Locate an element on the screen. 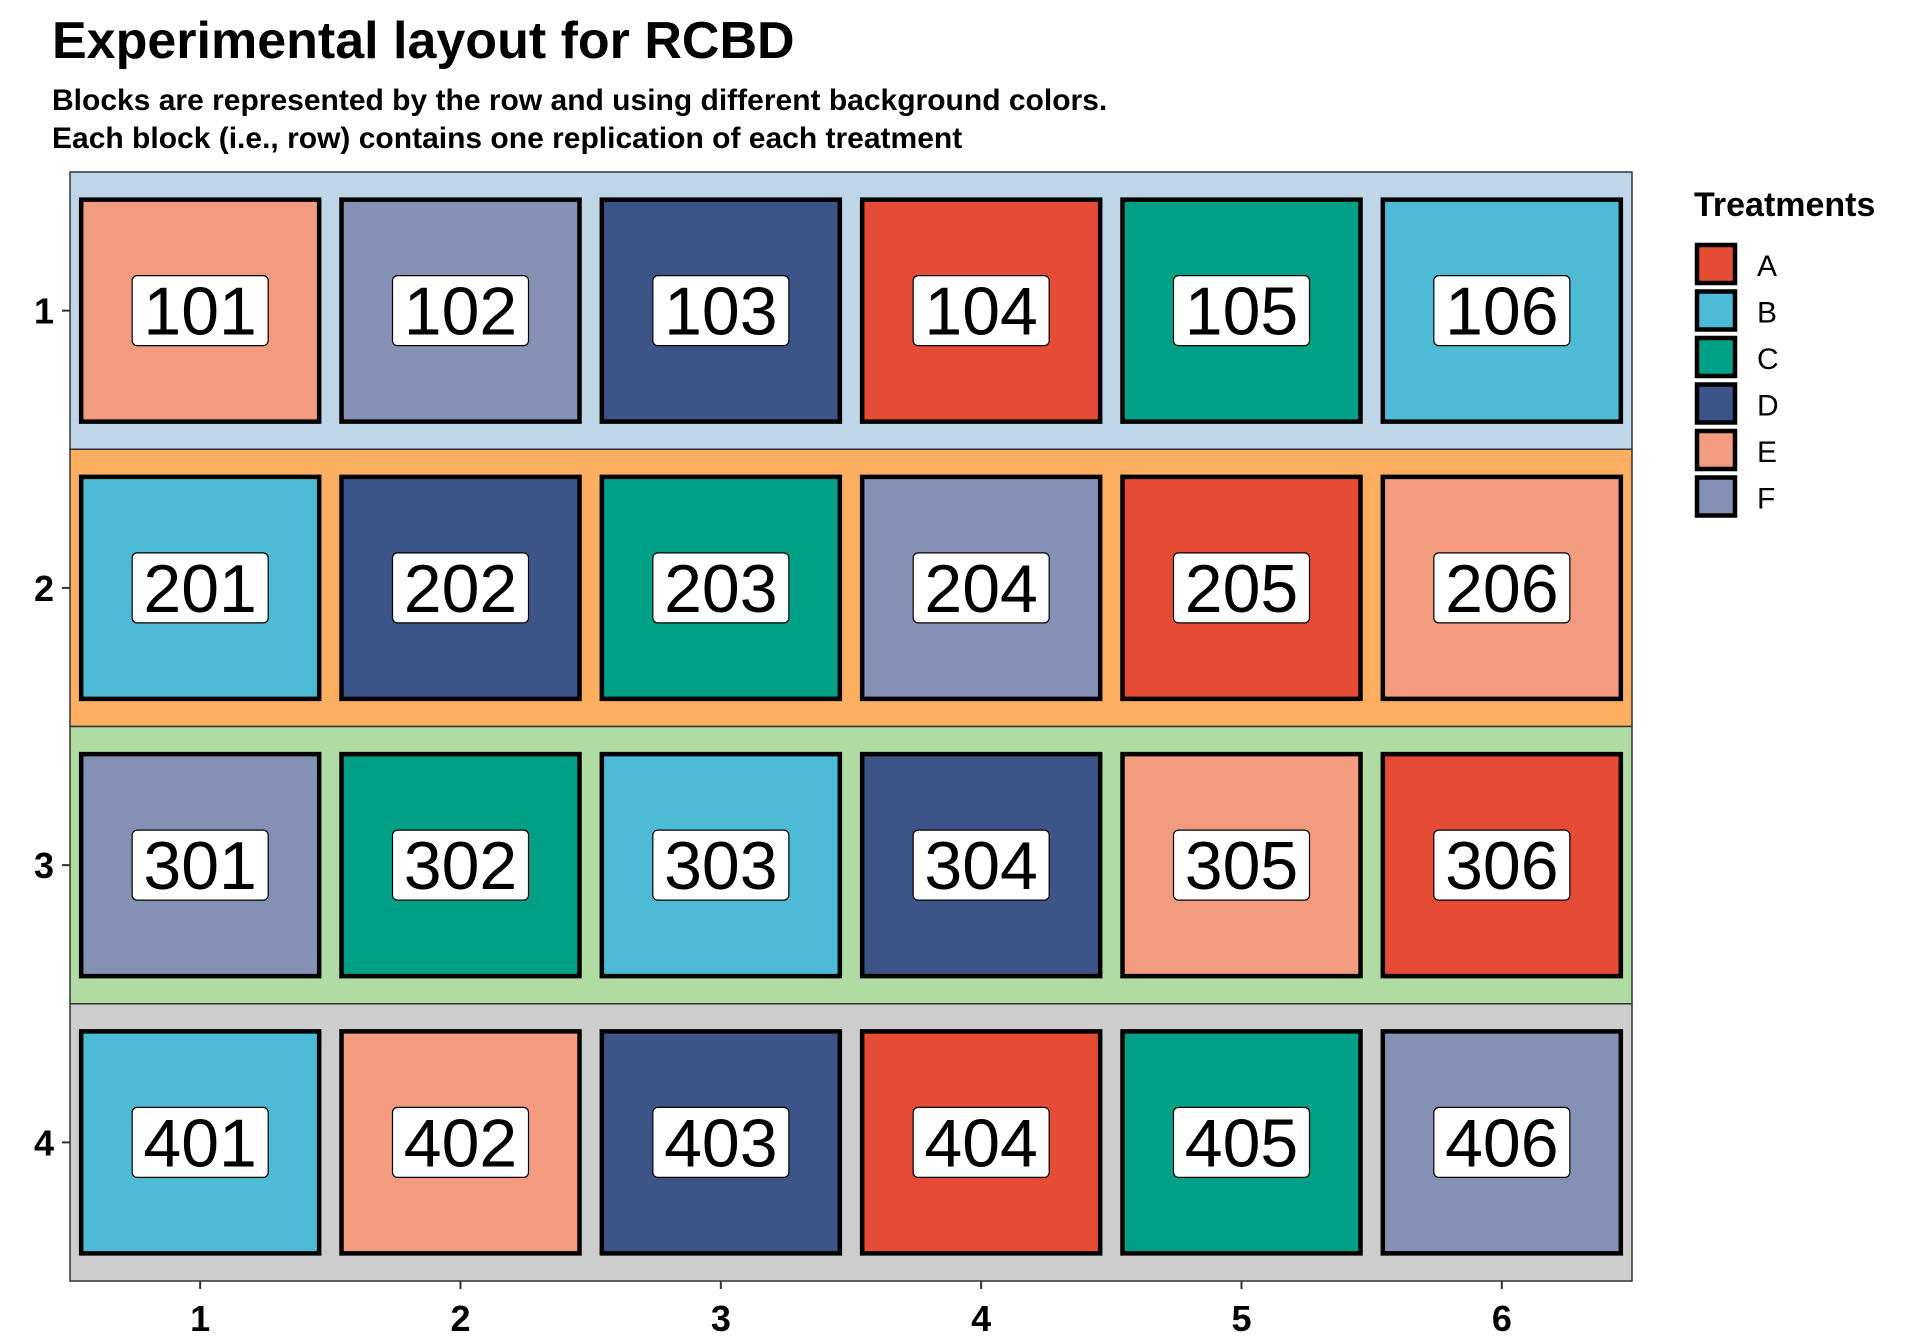 This screenshot has width=1920, height=1344. plot-201: 201 is located at coordinates (200, 588).